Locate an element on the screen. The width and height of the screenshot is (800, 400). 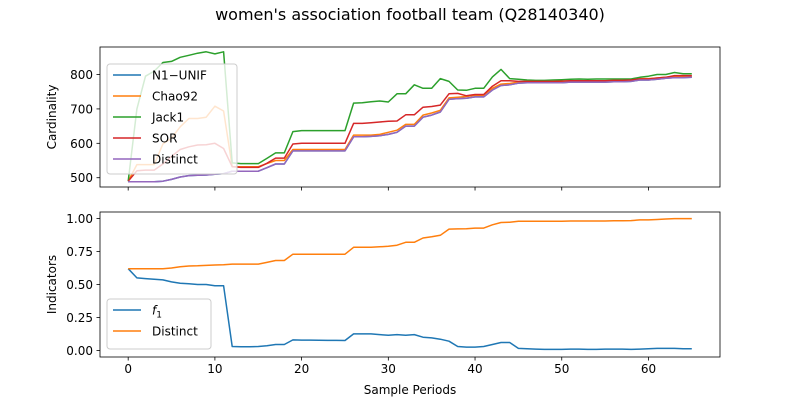
legend-label: N1−UNIF is located at coordinates (179, 76).